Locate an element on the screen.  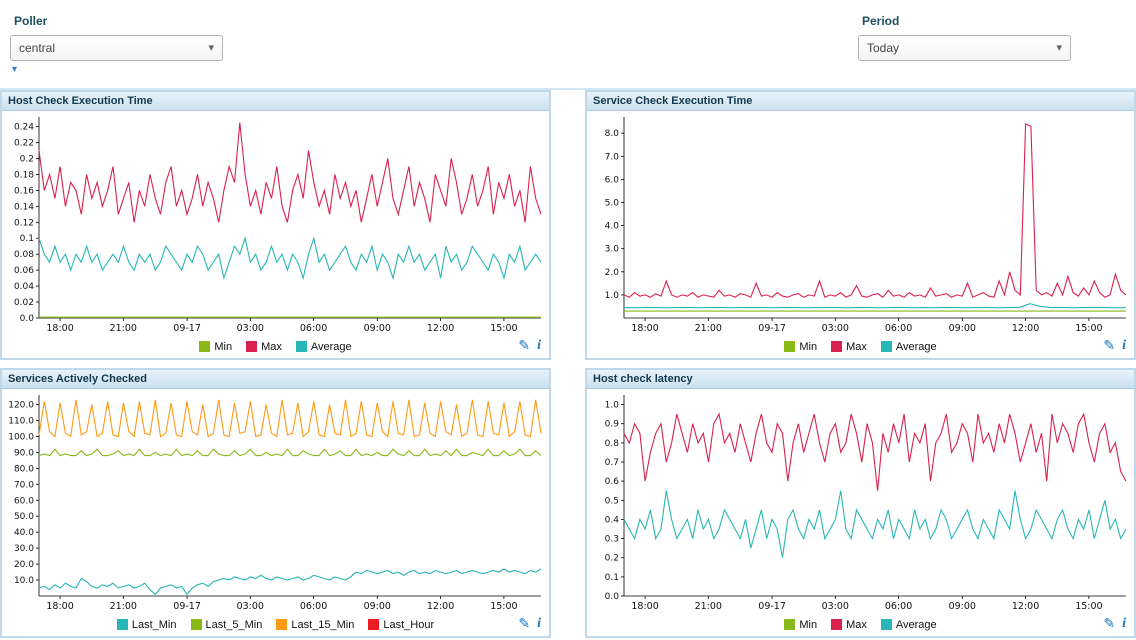
legend-label: Last_5_Min is located at coordinates (234, 624).